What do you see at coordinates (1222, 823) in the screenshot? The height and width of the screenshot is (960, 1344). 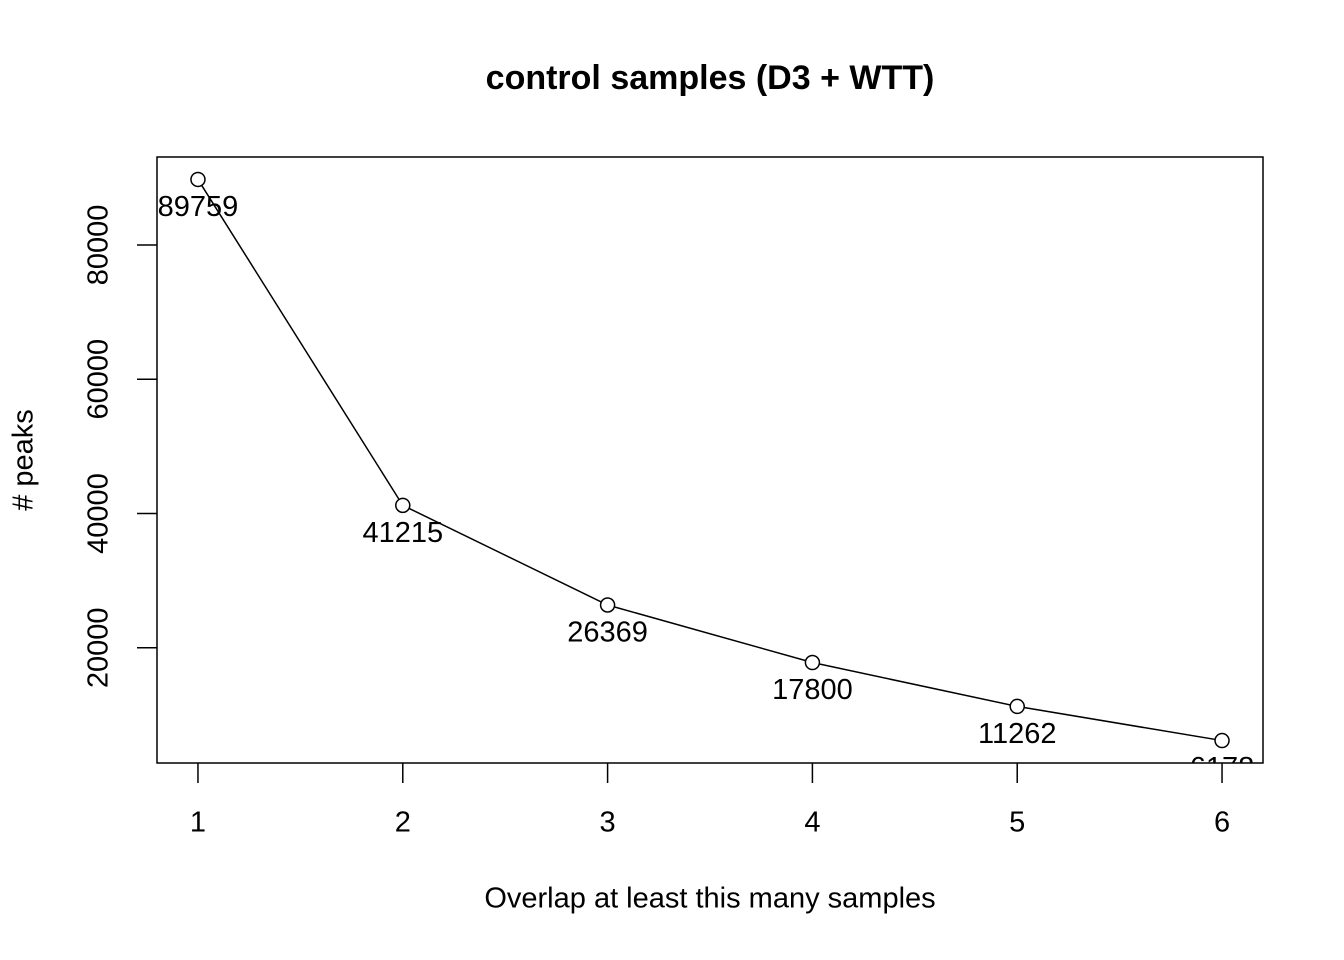 I see `x-tick-label: 6` at bounding box center [1222, 823].